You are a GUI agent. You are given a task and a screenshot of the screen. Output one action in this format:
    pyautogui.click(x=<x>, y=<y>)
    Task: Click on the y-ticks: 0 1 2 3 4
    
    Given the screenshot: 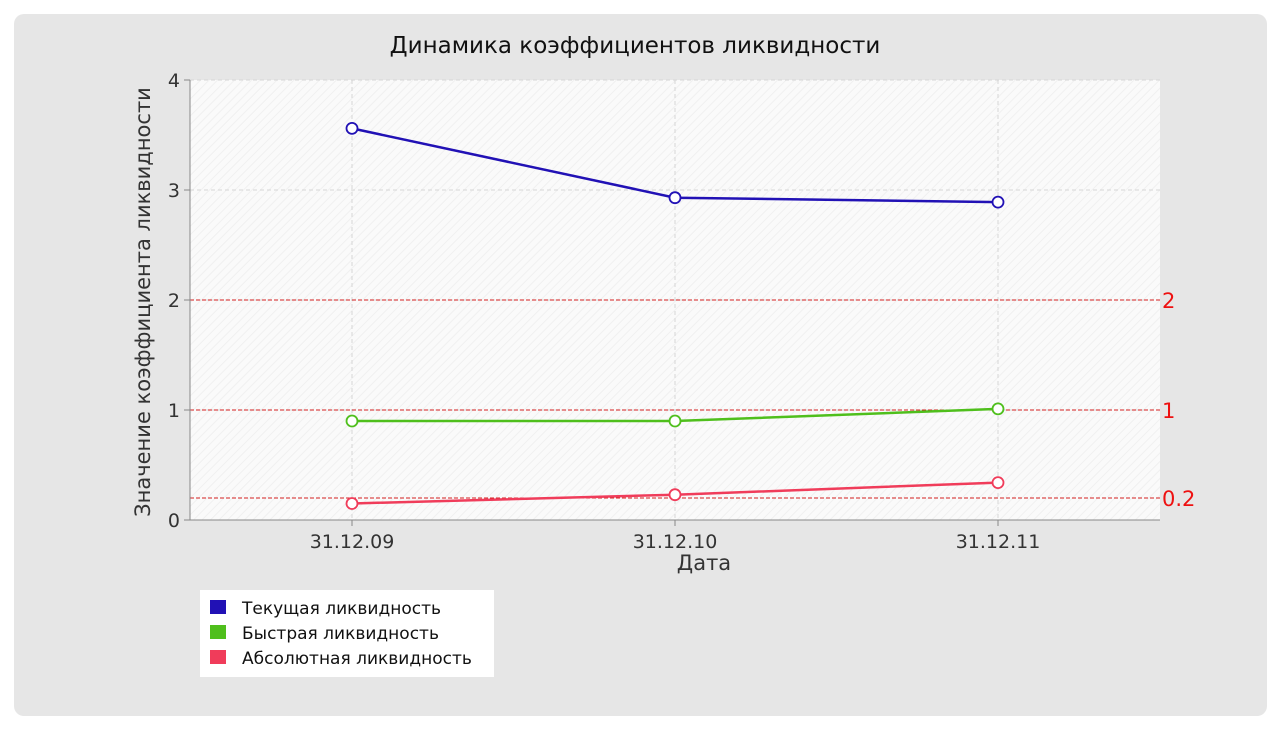 What is the action you would take?
    pyautogui.click(x=179, y=301)
    